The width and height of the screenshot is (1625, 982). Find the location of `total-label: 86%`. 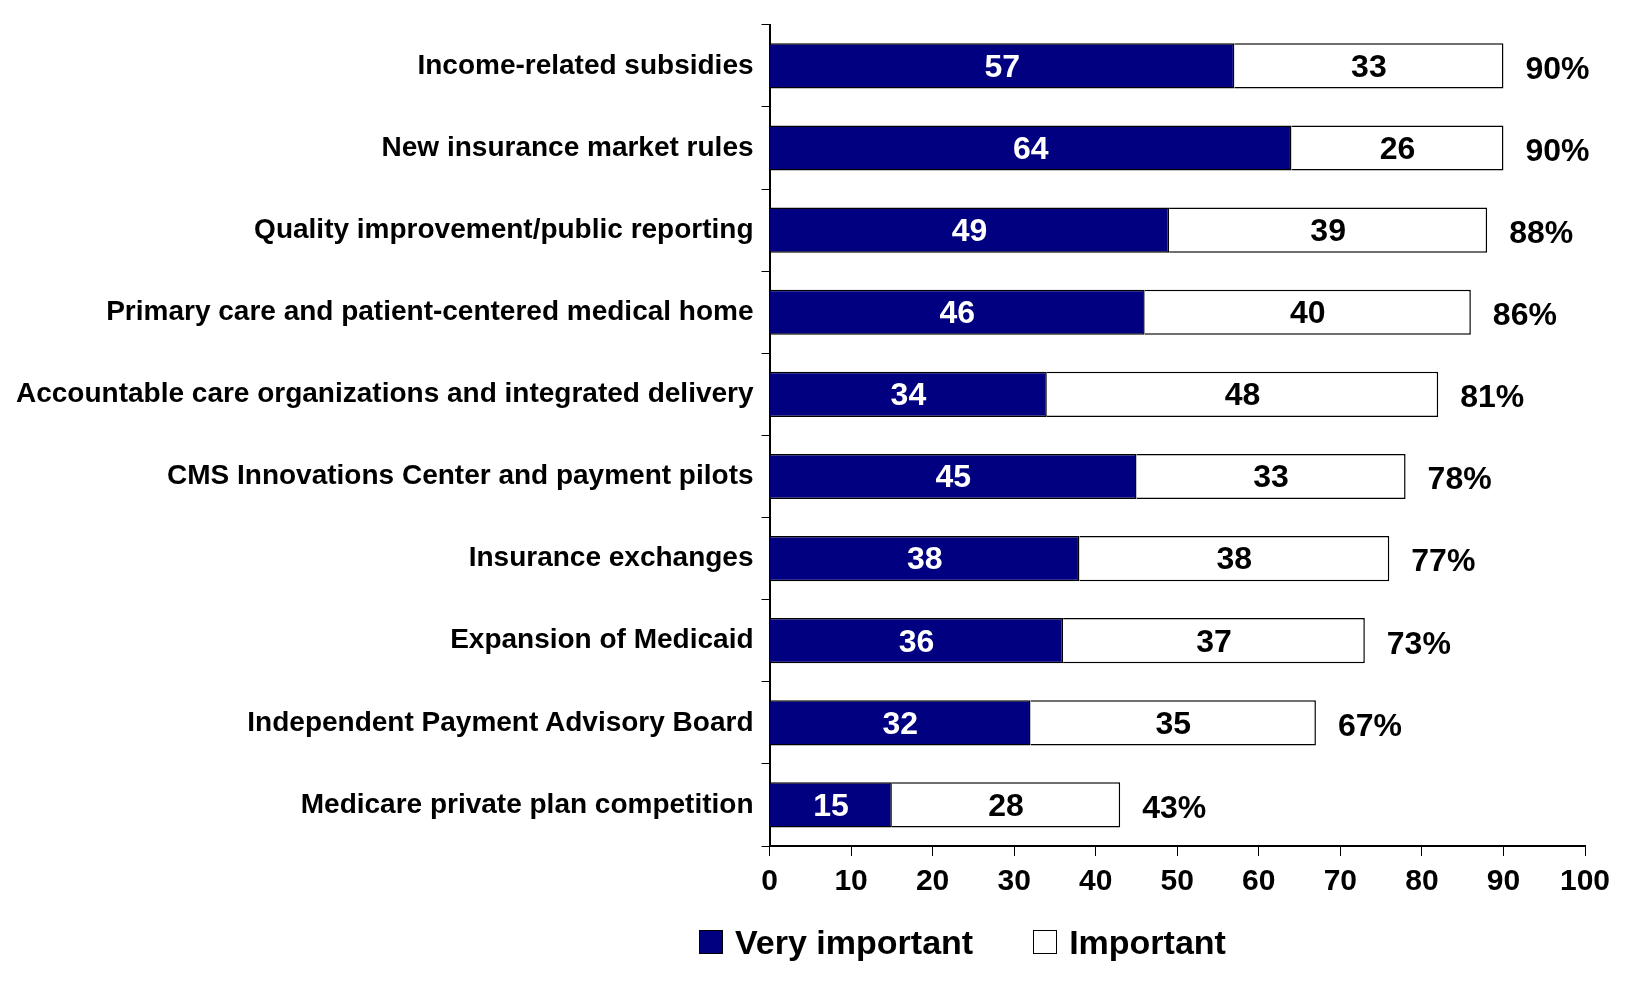

total-label: 86% is located at coordinates (1524, 314).